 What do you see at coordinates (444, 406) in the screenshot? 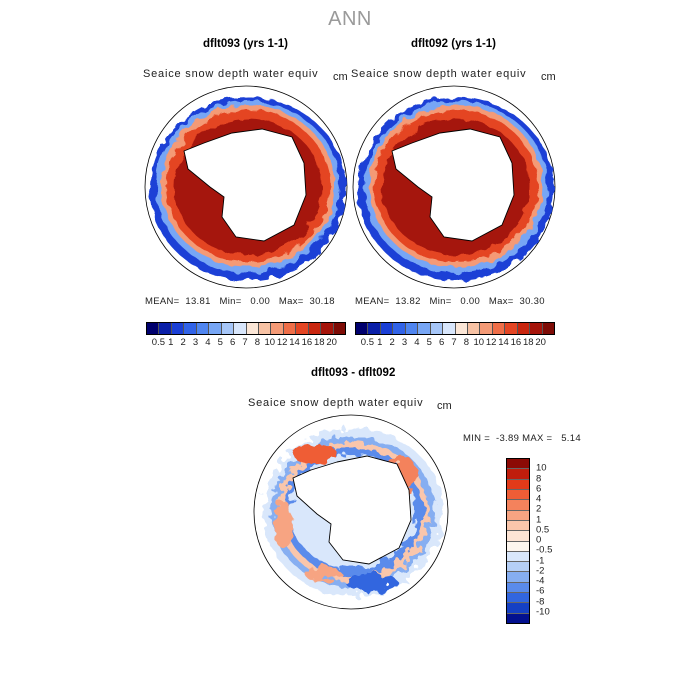
I see `diff-units: cm` at bounding box center [444, 406].